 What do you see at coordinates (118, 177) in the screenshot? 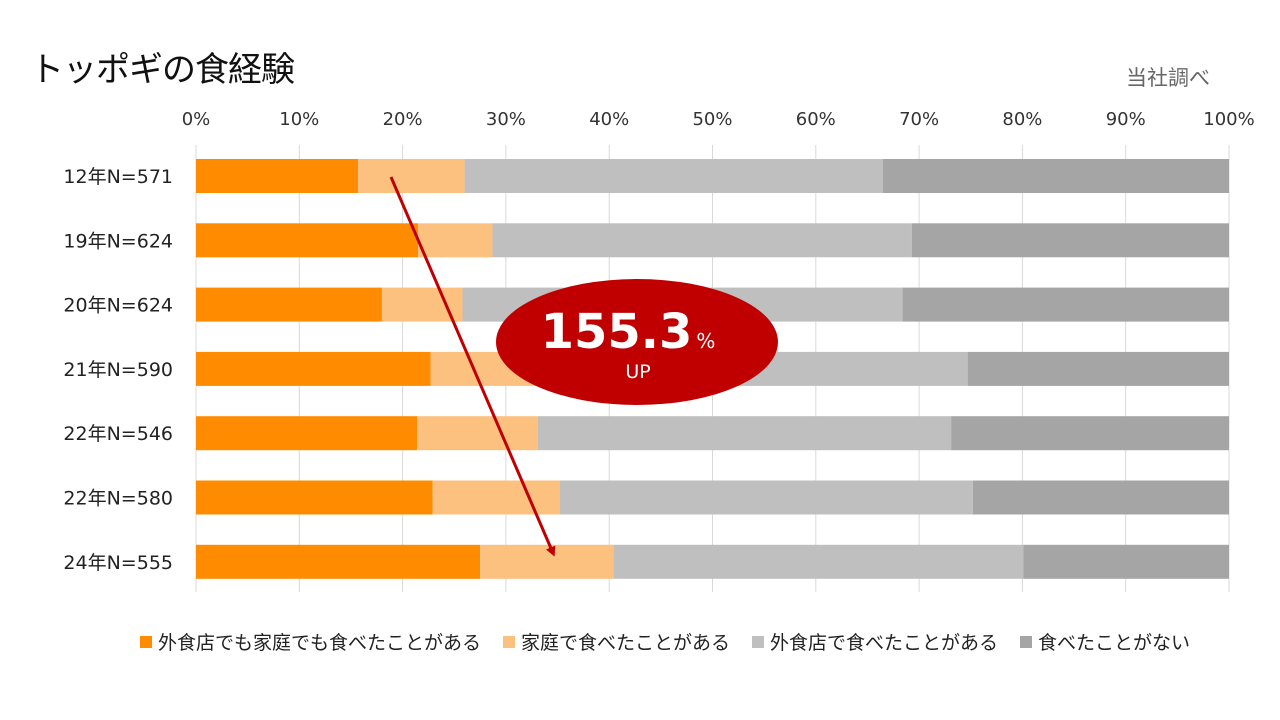
I see `category-label: 12年N=571` at bounding box center [118, 177].